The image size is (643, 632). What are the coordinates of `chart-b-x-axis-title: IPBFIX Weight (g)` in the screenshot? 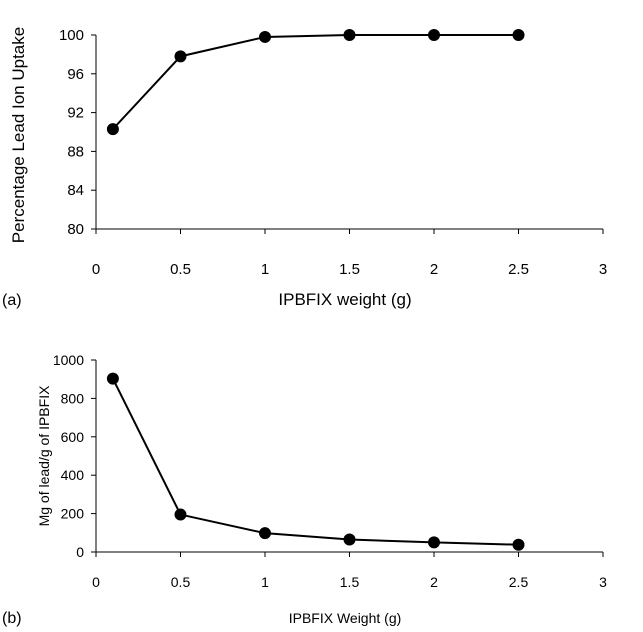 It's located at (345, 618).